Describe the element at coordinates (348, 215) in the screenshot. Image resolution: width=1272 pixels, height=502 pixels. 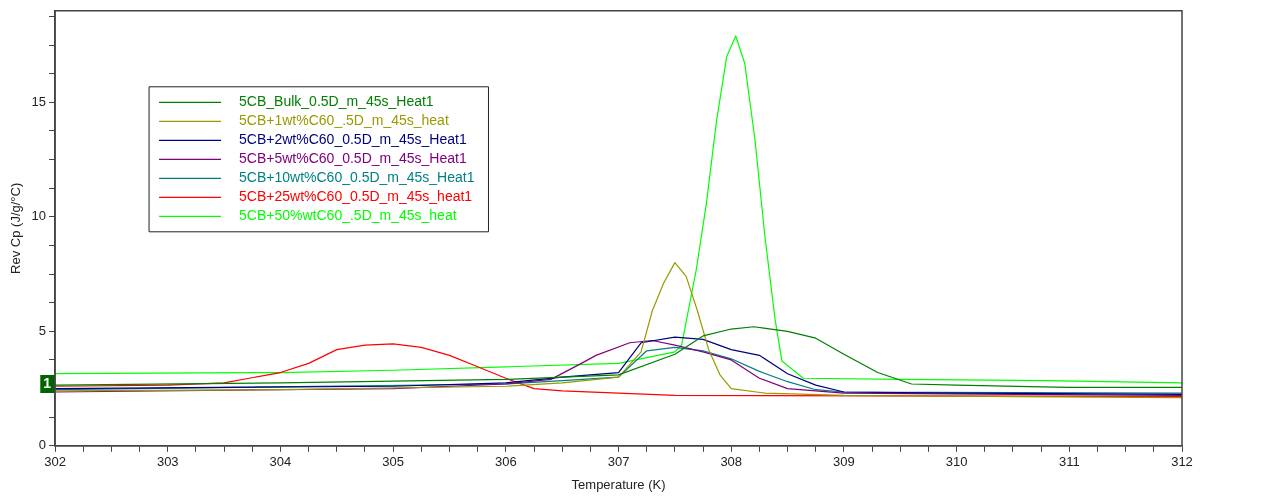
I see `legend-label: 5CB+50%wtC60_.5D_m_45s_heat` at that location.